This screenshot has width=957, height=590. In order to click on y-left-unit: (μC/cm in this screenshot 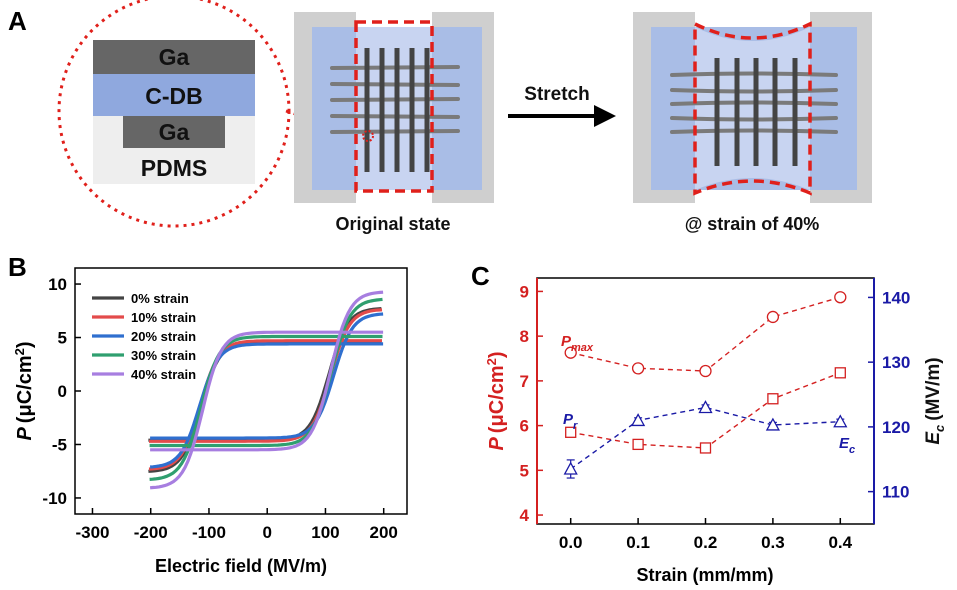, I will do `click(497, 399)`.